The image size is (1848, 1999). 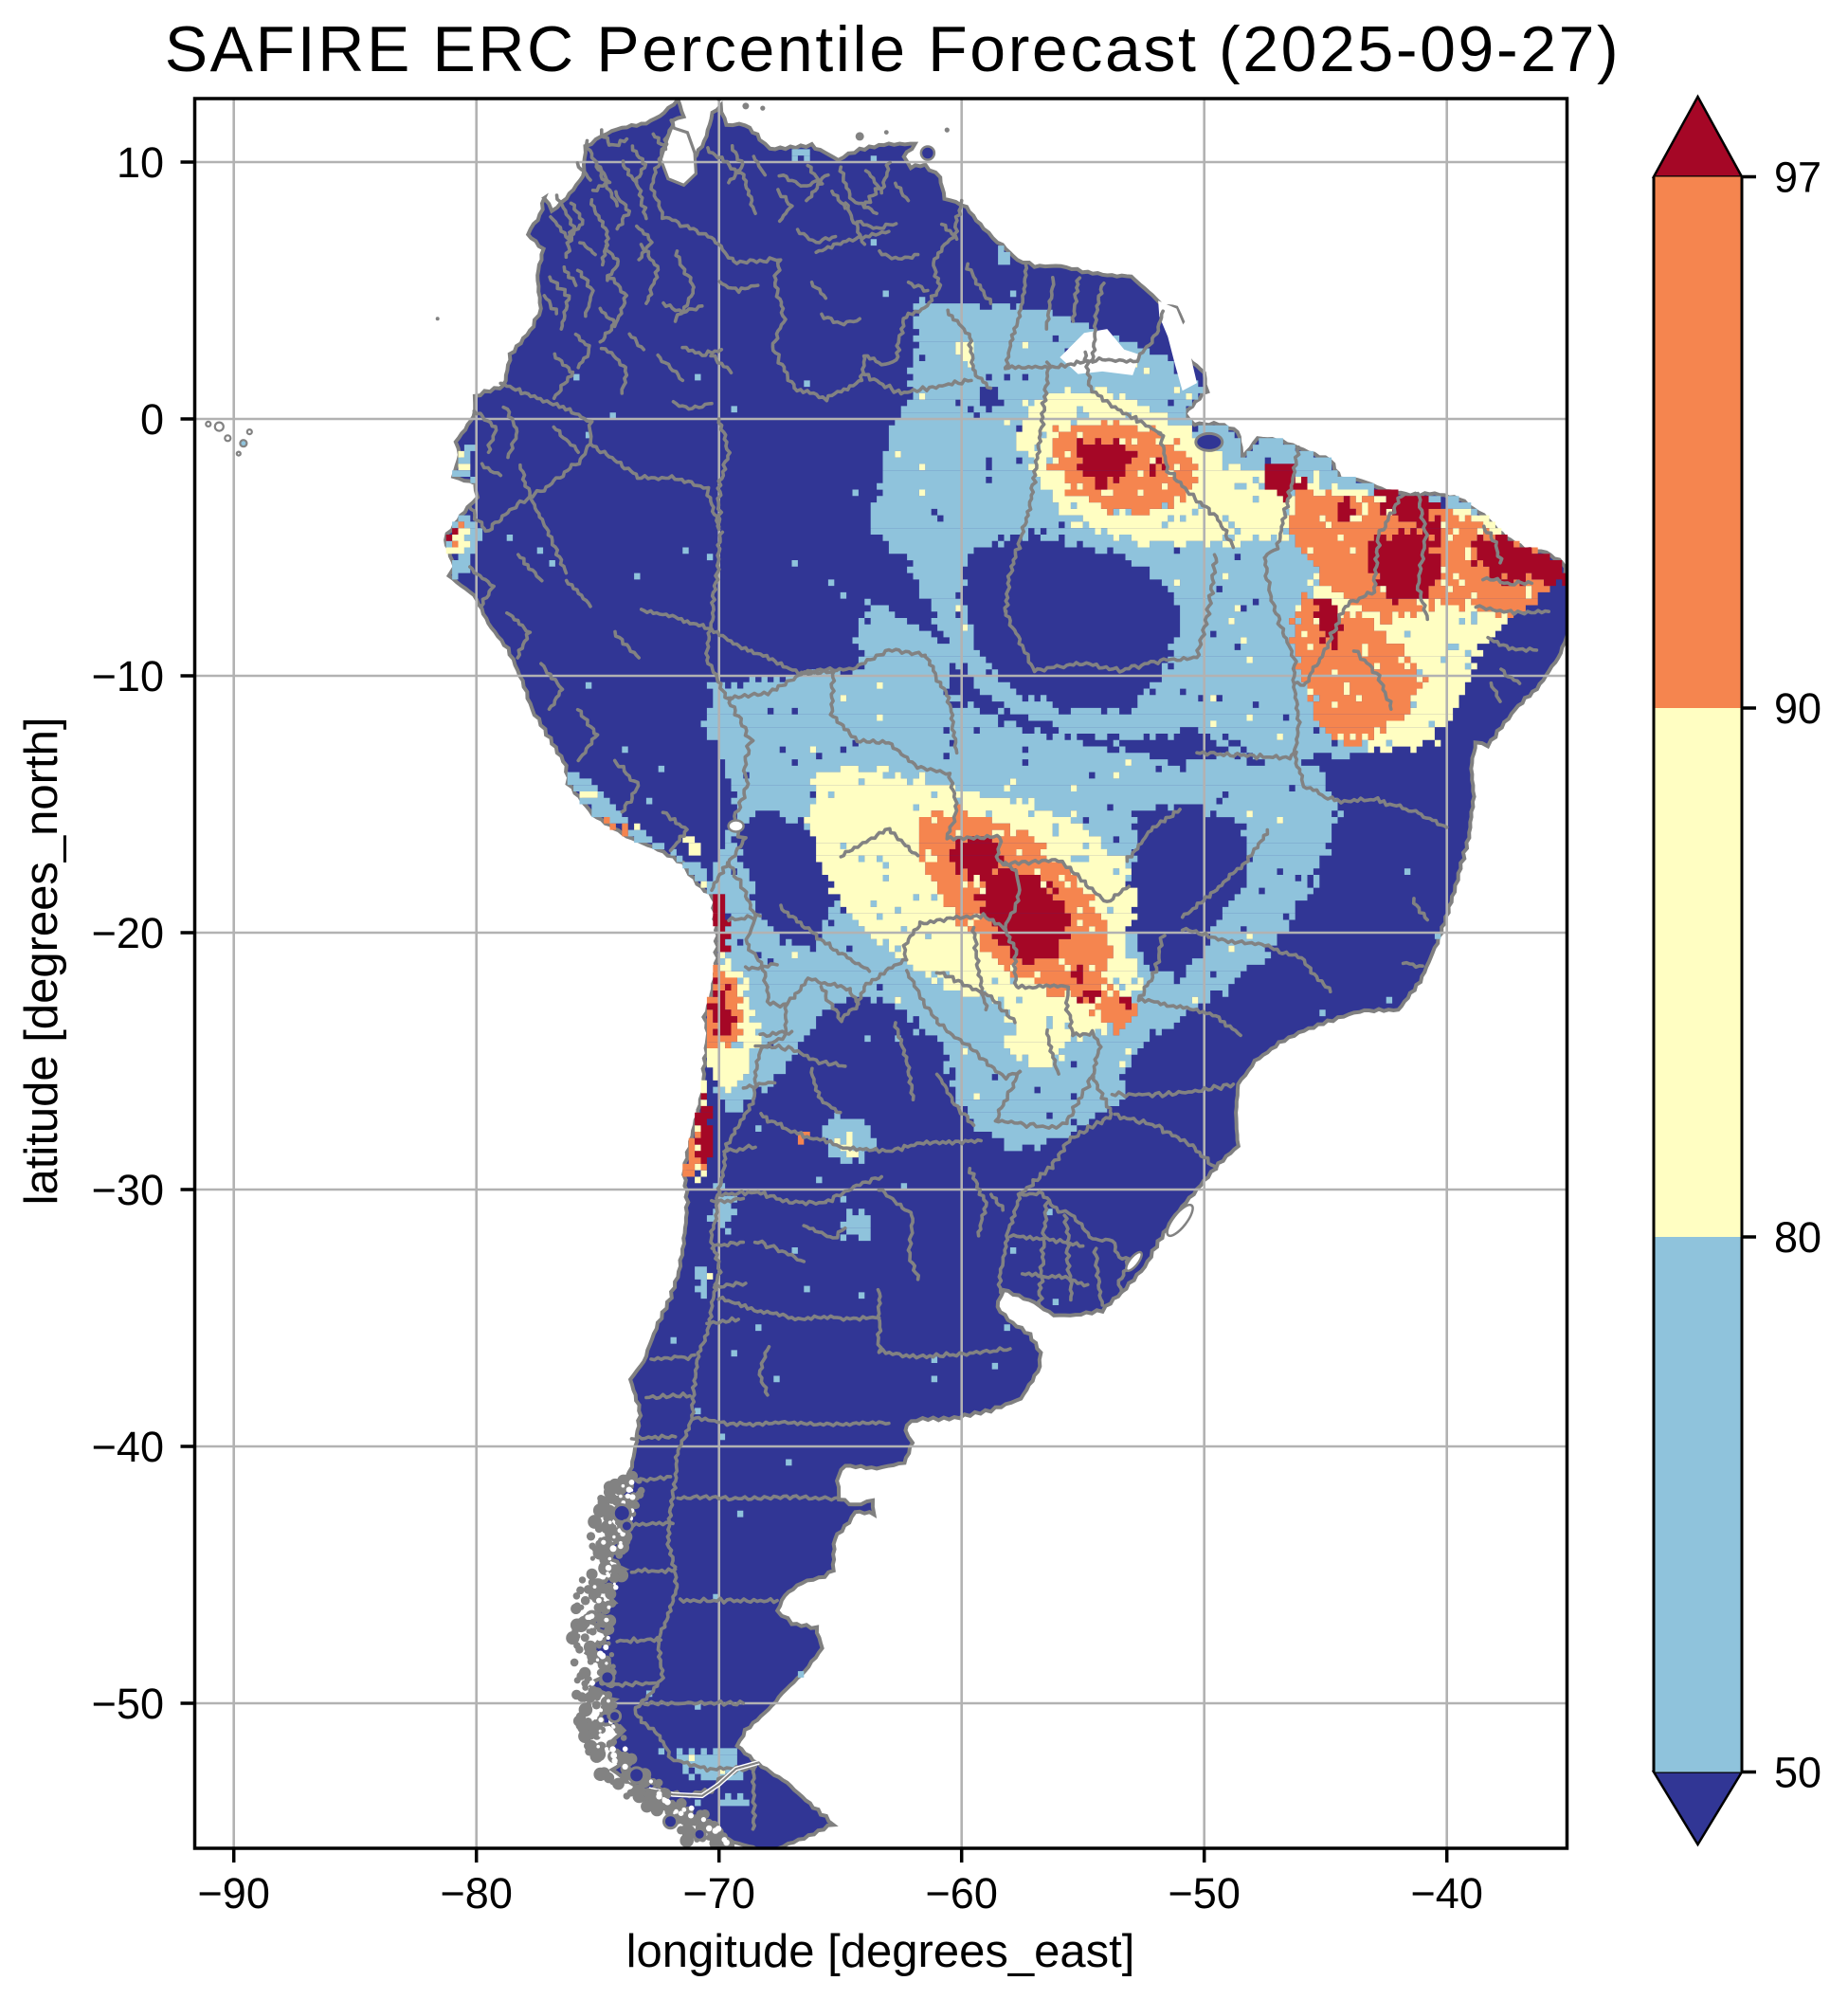 I want to click on svg-text: −20, so click(x=128, y=933).